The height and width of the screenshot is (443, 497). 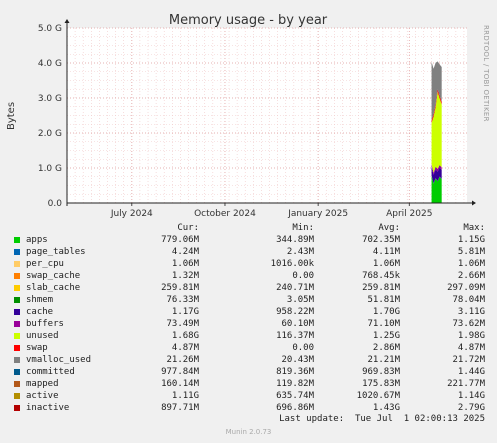 What do you see at coordinates (248, 324) in the screenshot?
I see `legend-row-buffers: buffers 73.49M 60.10M 71.10M 73.62M` at bounding box center [248, 324].